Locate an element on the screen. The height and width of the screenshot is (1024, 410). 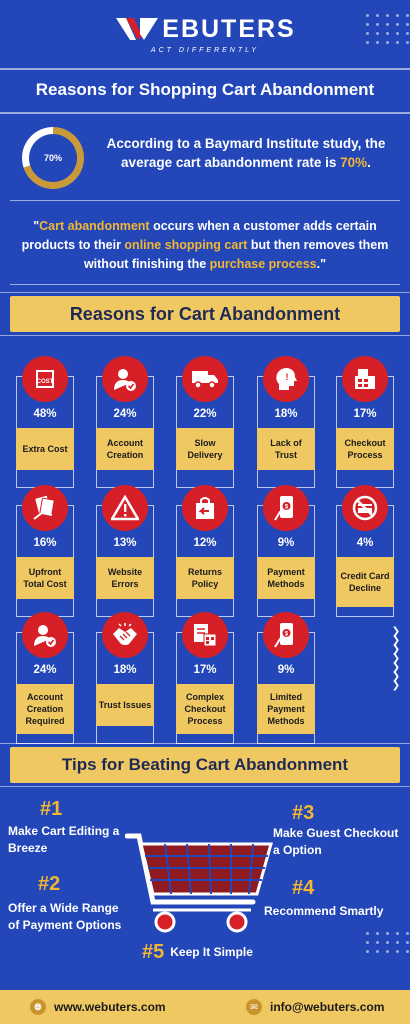
reason-label: Extra Cost is located at coordinates (45, 449).